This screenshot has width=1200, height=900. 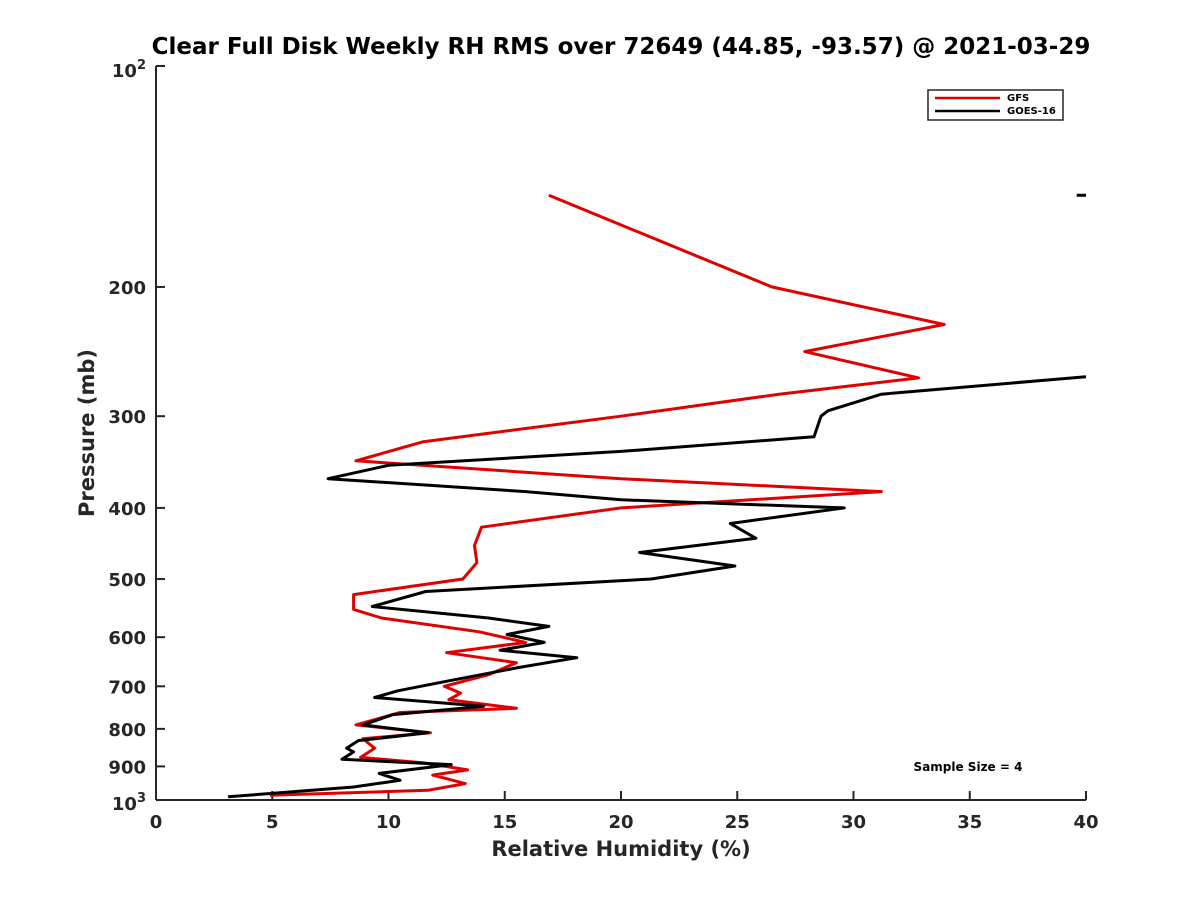 I want to click on y-tick-label: 500, so click(x=127, y=580).